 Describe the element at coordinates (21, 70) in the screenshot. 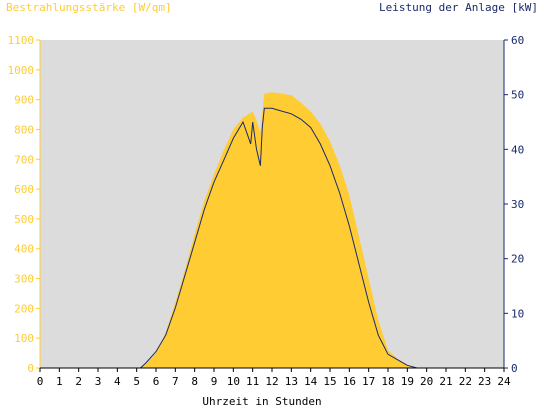

I see `left-tick-label: 1000` at that location.